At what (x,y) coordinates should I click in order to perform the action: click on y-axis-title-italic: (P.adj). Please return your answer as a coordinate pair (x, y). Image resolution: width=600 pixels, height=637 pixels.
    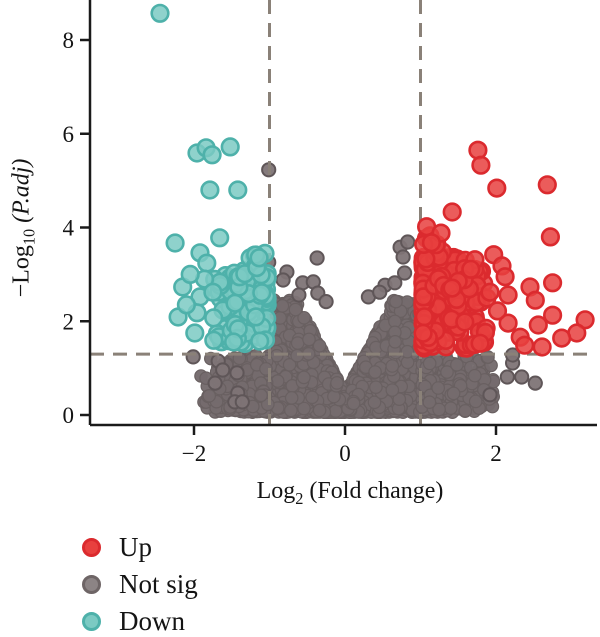
    Looking at the image, I should click on (21, 190).